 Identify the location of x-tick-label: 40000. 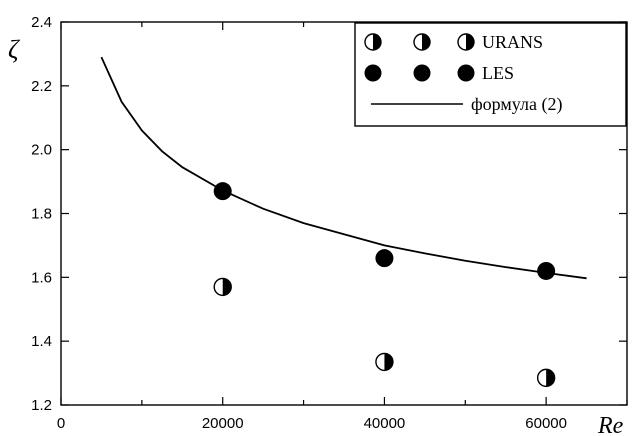
(385, 423).